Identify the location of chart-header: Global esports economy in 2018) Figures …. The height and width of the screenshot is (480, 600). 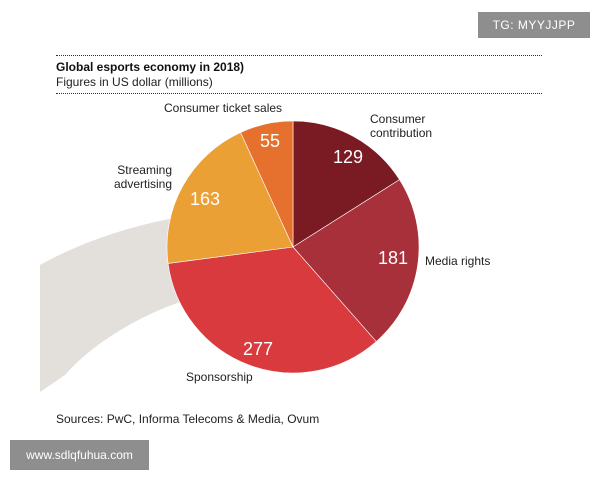
(299, 74).